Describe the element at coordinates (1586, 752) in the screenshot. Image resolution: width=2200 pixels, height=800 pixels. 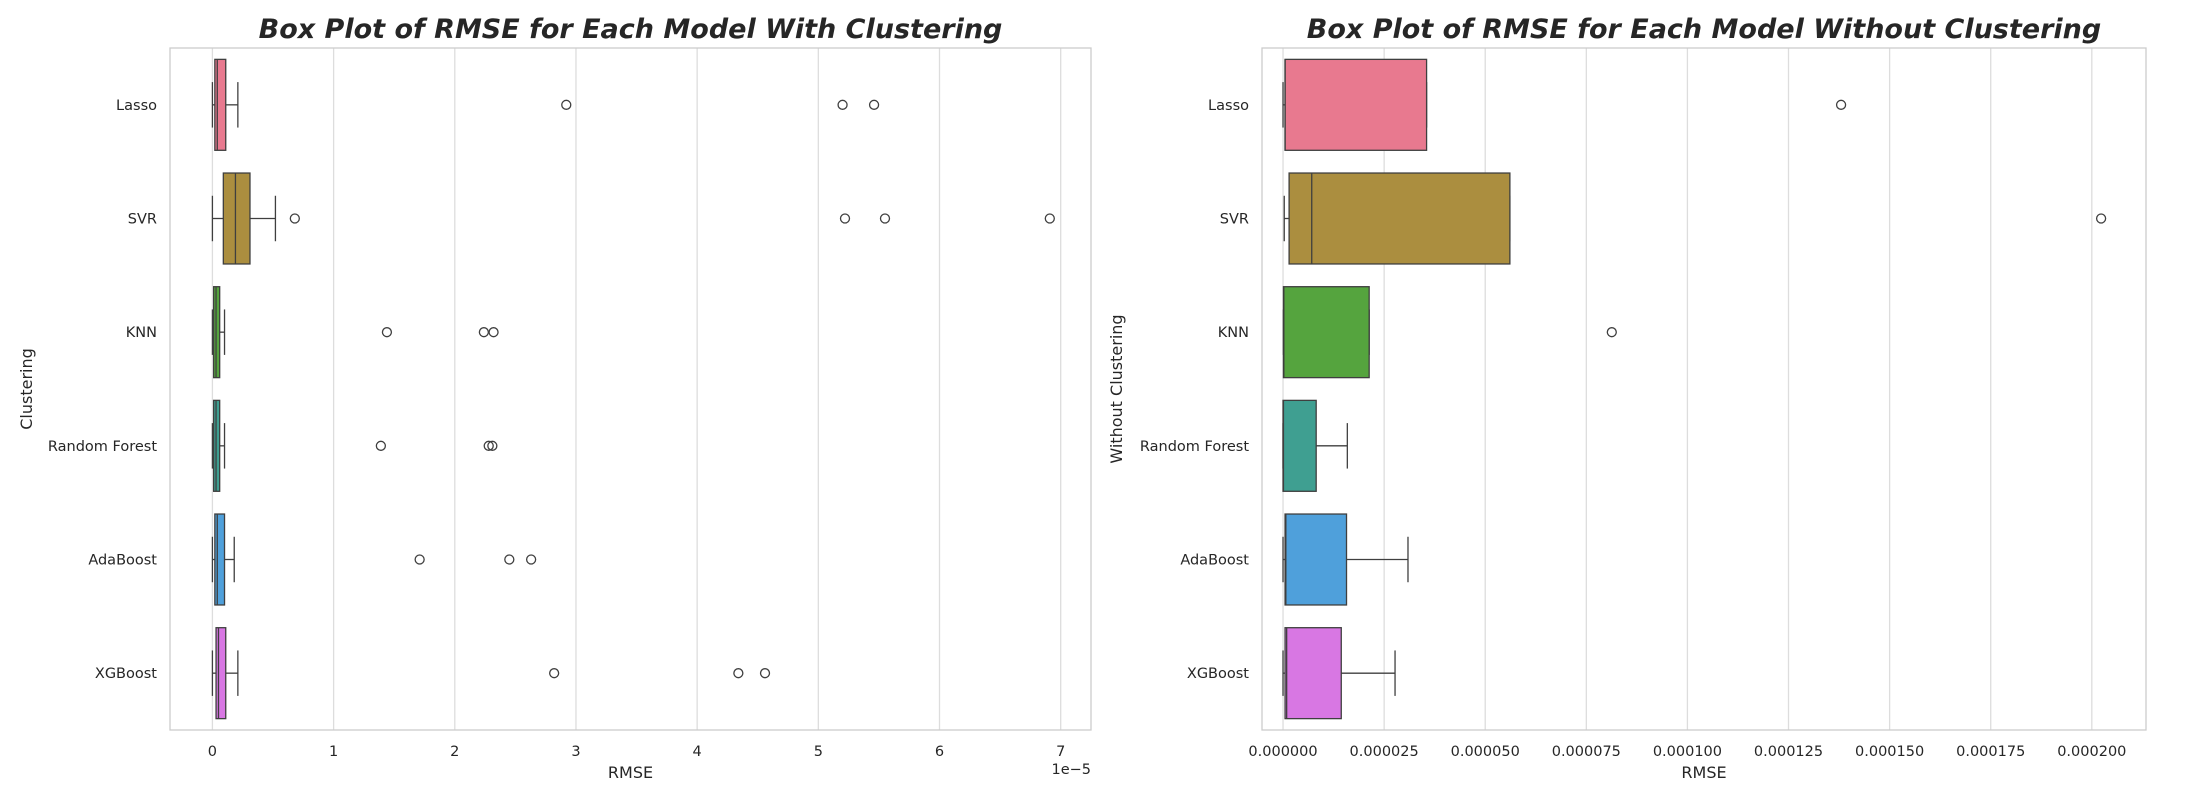
I see `x-tick-label: 0.000075` at that location.